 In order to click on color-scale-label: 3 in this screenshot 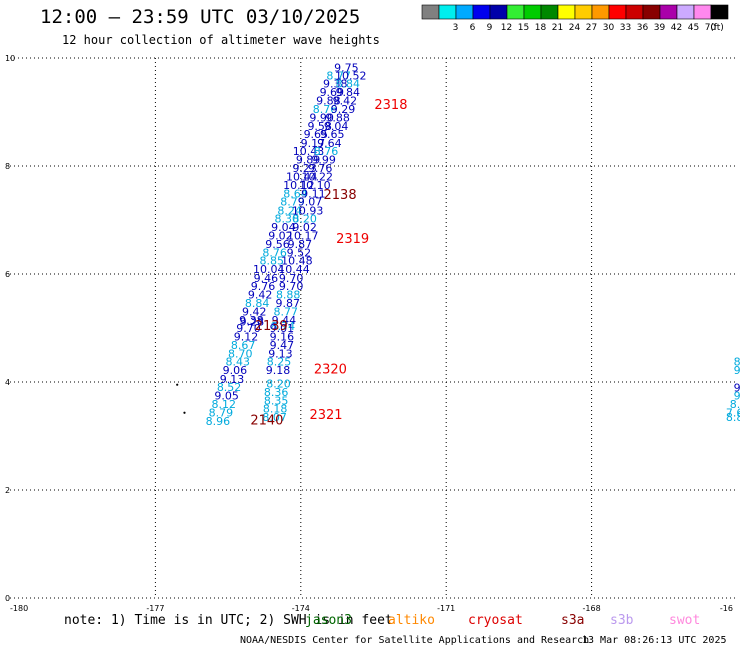, I will do `click(456, 28)`.